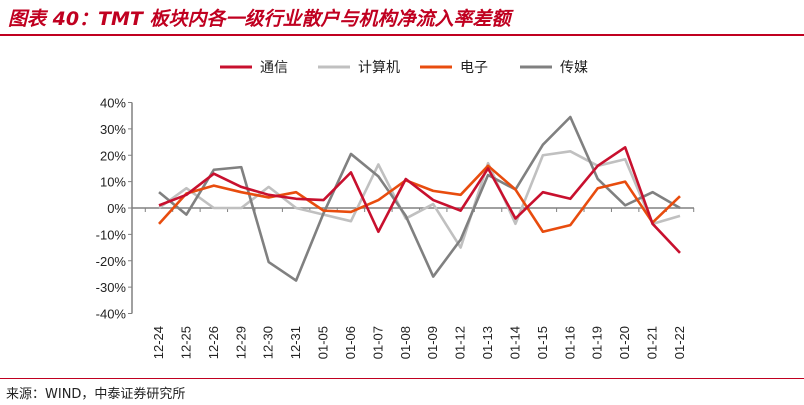 The width and height of the screenshot is (804, 405). Describe the element at coordinates (542, 342) in the screenshot. I see `x-tick-label: 01-15` at that location.